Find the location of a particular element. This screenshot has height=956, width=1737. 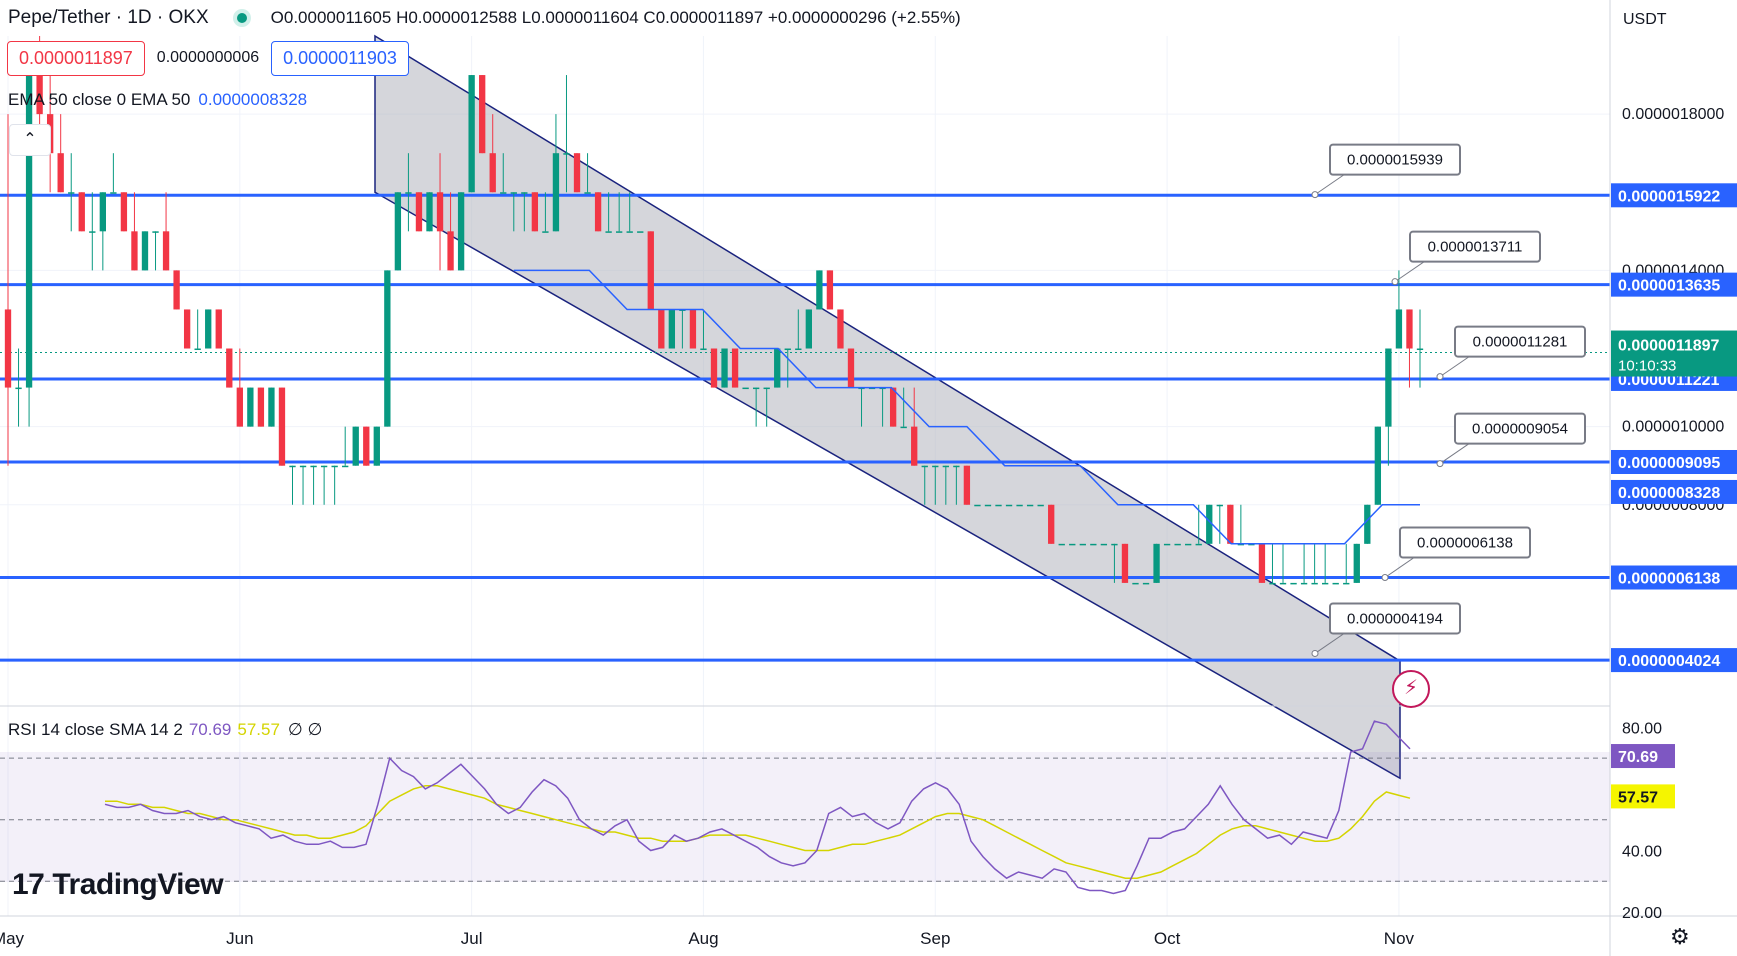

lightning-icon: ⚡ is located at coordinates (1411, 689).